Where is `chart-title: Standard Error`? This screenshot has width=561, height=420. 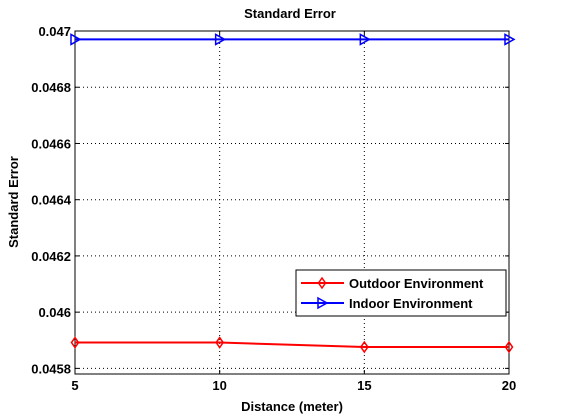
chart-title: Standard Error is located at coordinates (290, 13).